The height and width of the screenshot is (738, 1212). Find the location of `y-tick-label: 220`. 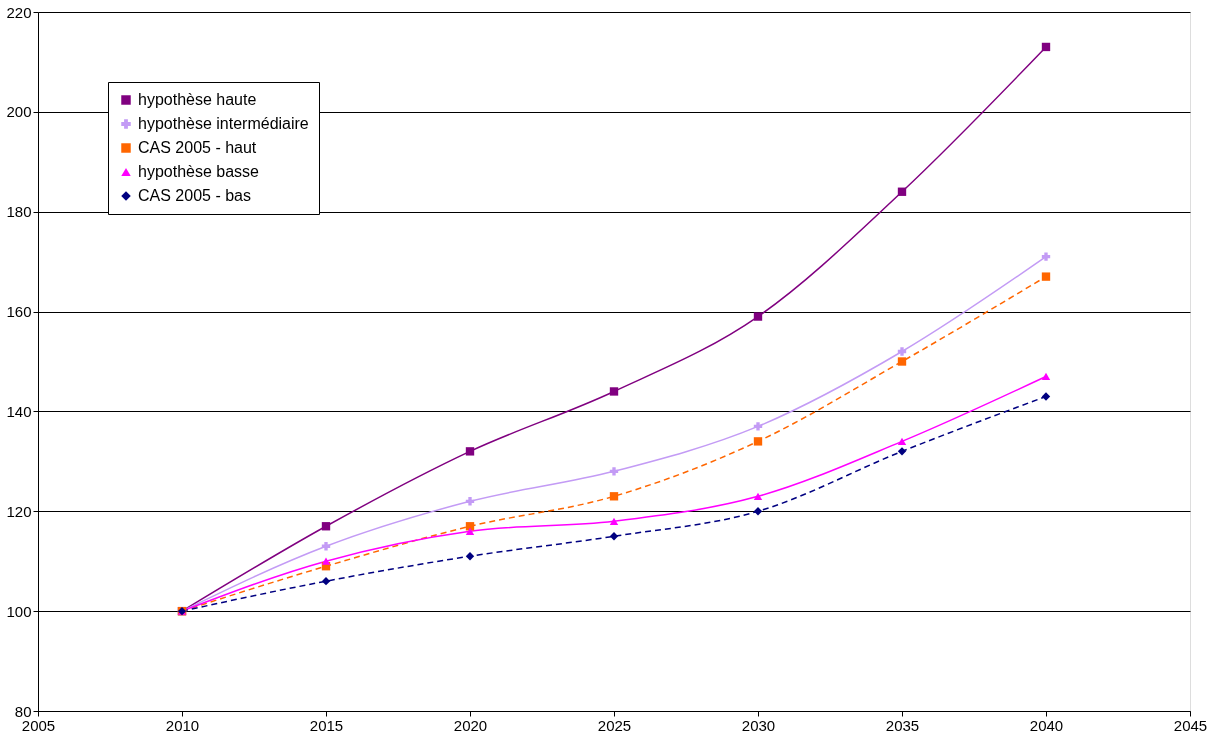

y-tick-label: 220 is located at coordinates (19, 12).